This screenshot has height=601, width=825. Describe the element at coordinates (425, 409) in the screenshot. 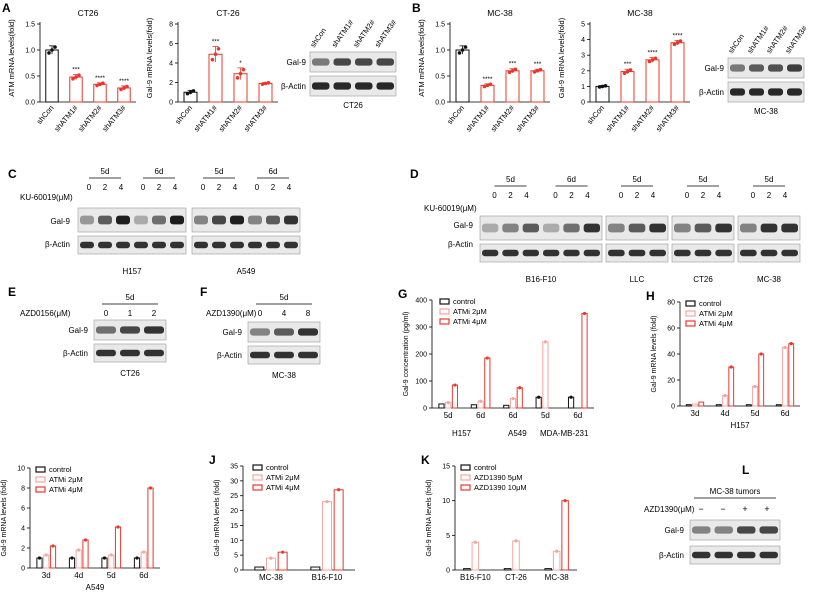

I see `y-tick-label: 0` at that location.